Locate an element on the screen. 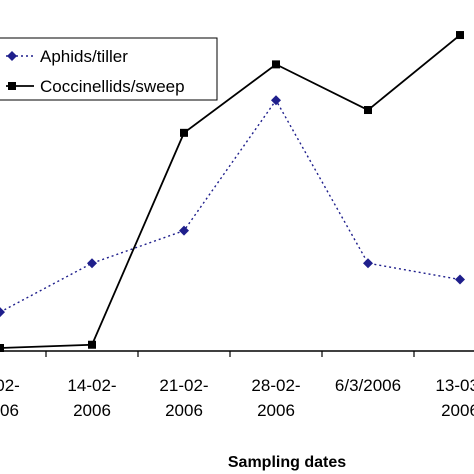  legend: Aphids/tiller Coccinellids/sweep is located at coordinates (109, 69).